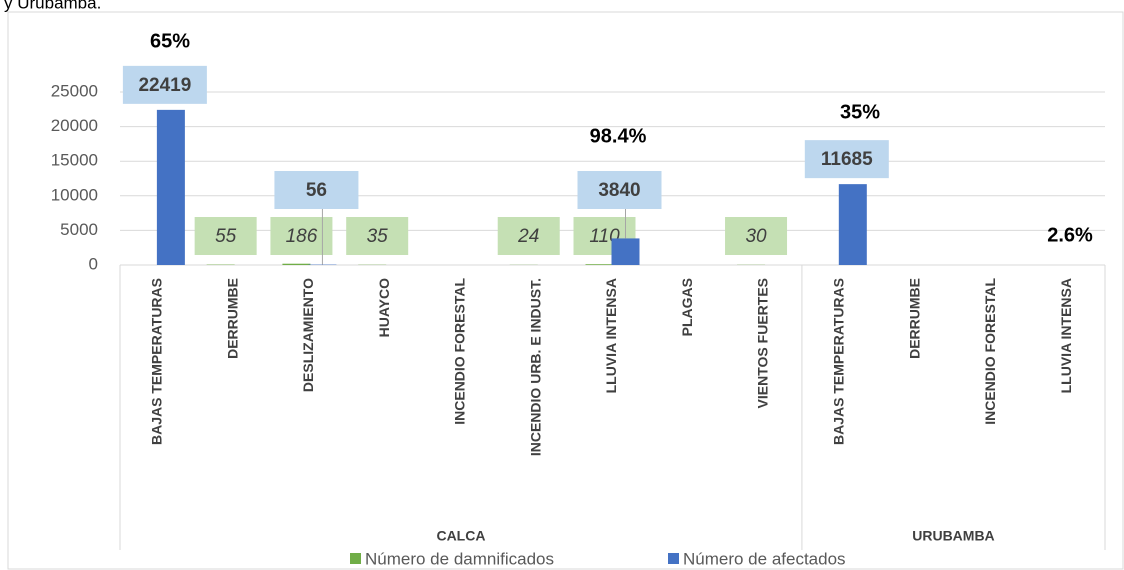 This screenshot has width=1124, height=570. I want to click on group-label: URUBAMBA, so click(953, 536).